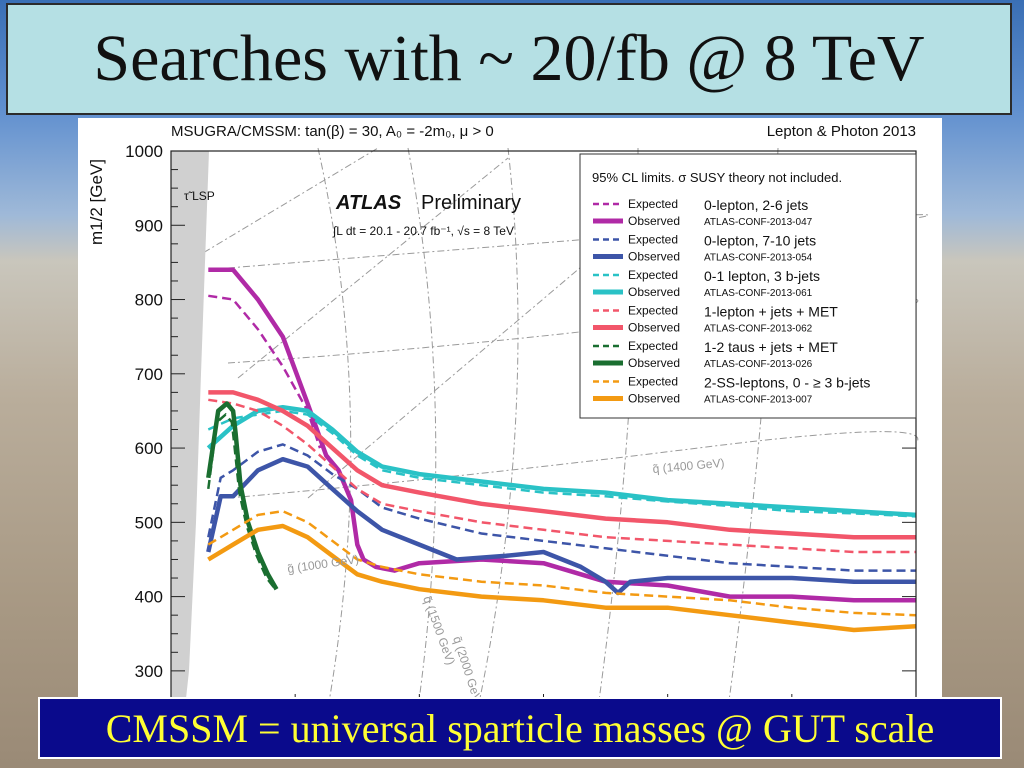 The image size is (1024, 768). What do you see at coordinates (468, 666) in the screenshot?
I see `contour-label: q̃ (2000 GeV)` at bounding box center [468, 666].